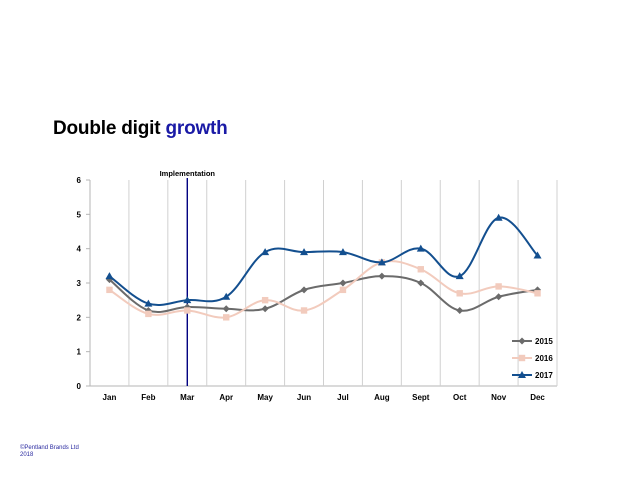 The height and width of the screenshot is (479, 638). I want to click on title-text: Double digit, so click(107, 128).